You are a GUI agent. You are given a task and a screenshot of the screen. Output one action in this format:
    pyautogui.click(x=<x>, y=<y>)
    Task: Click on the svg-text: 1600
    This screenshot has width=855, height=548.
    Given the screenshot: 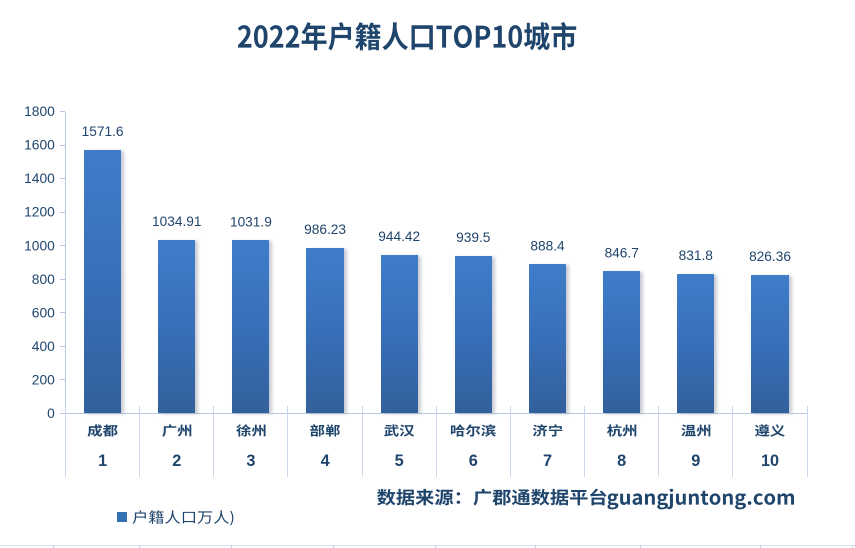 What is the action you would take?
    pyautogui.click(x=39, y=145)
    